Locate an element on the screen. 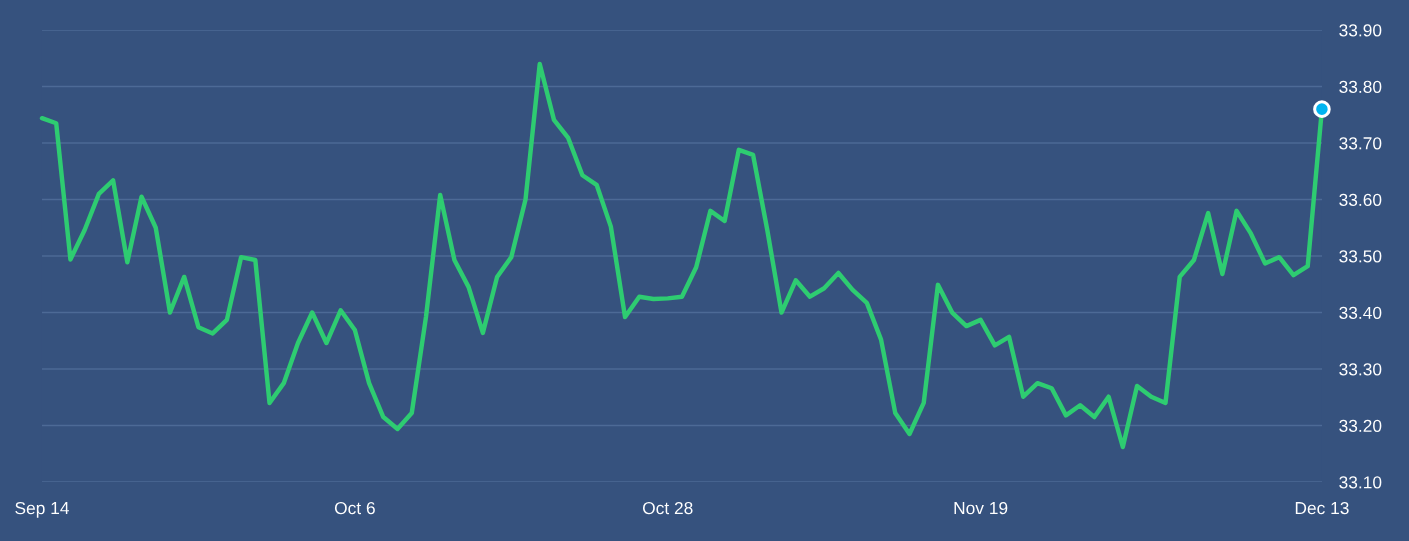 This screenshot has height=541, width=1409. y-tick-label: 33.40 is located at coordinates (1360, 312).